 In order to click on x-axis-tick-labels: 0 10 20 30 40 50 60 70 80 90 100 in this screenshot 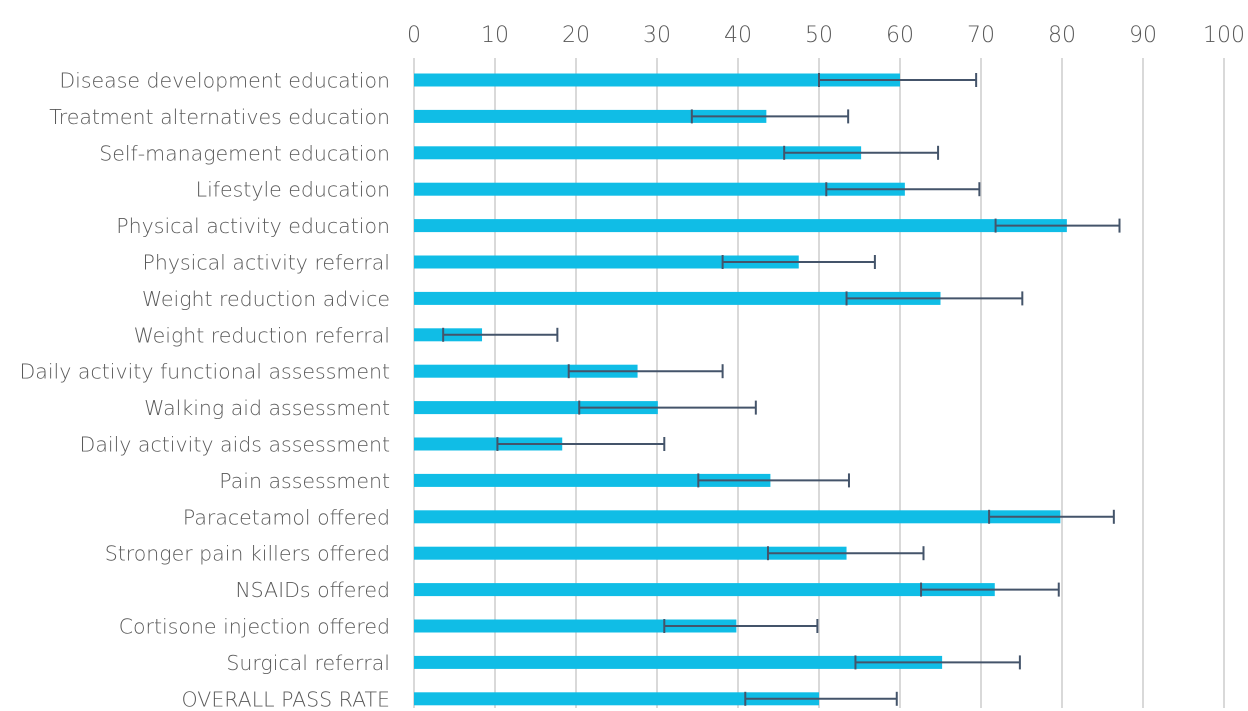, I will do `click(826, 35)`.